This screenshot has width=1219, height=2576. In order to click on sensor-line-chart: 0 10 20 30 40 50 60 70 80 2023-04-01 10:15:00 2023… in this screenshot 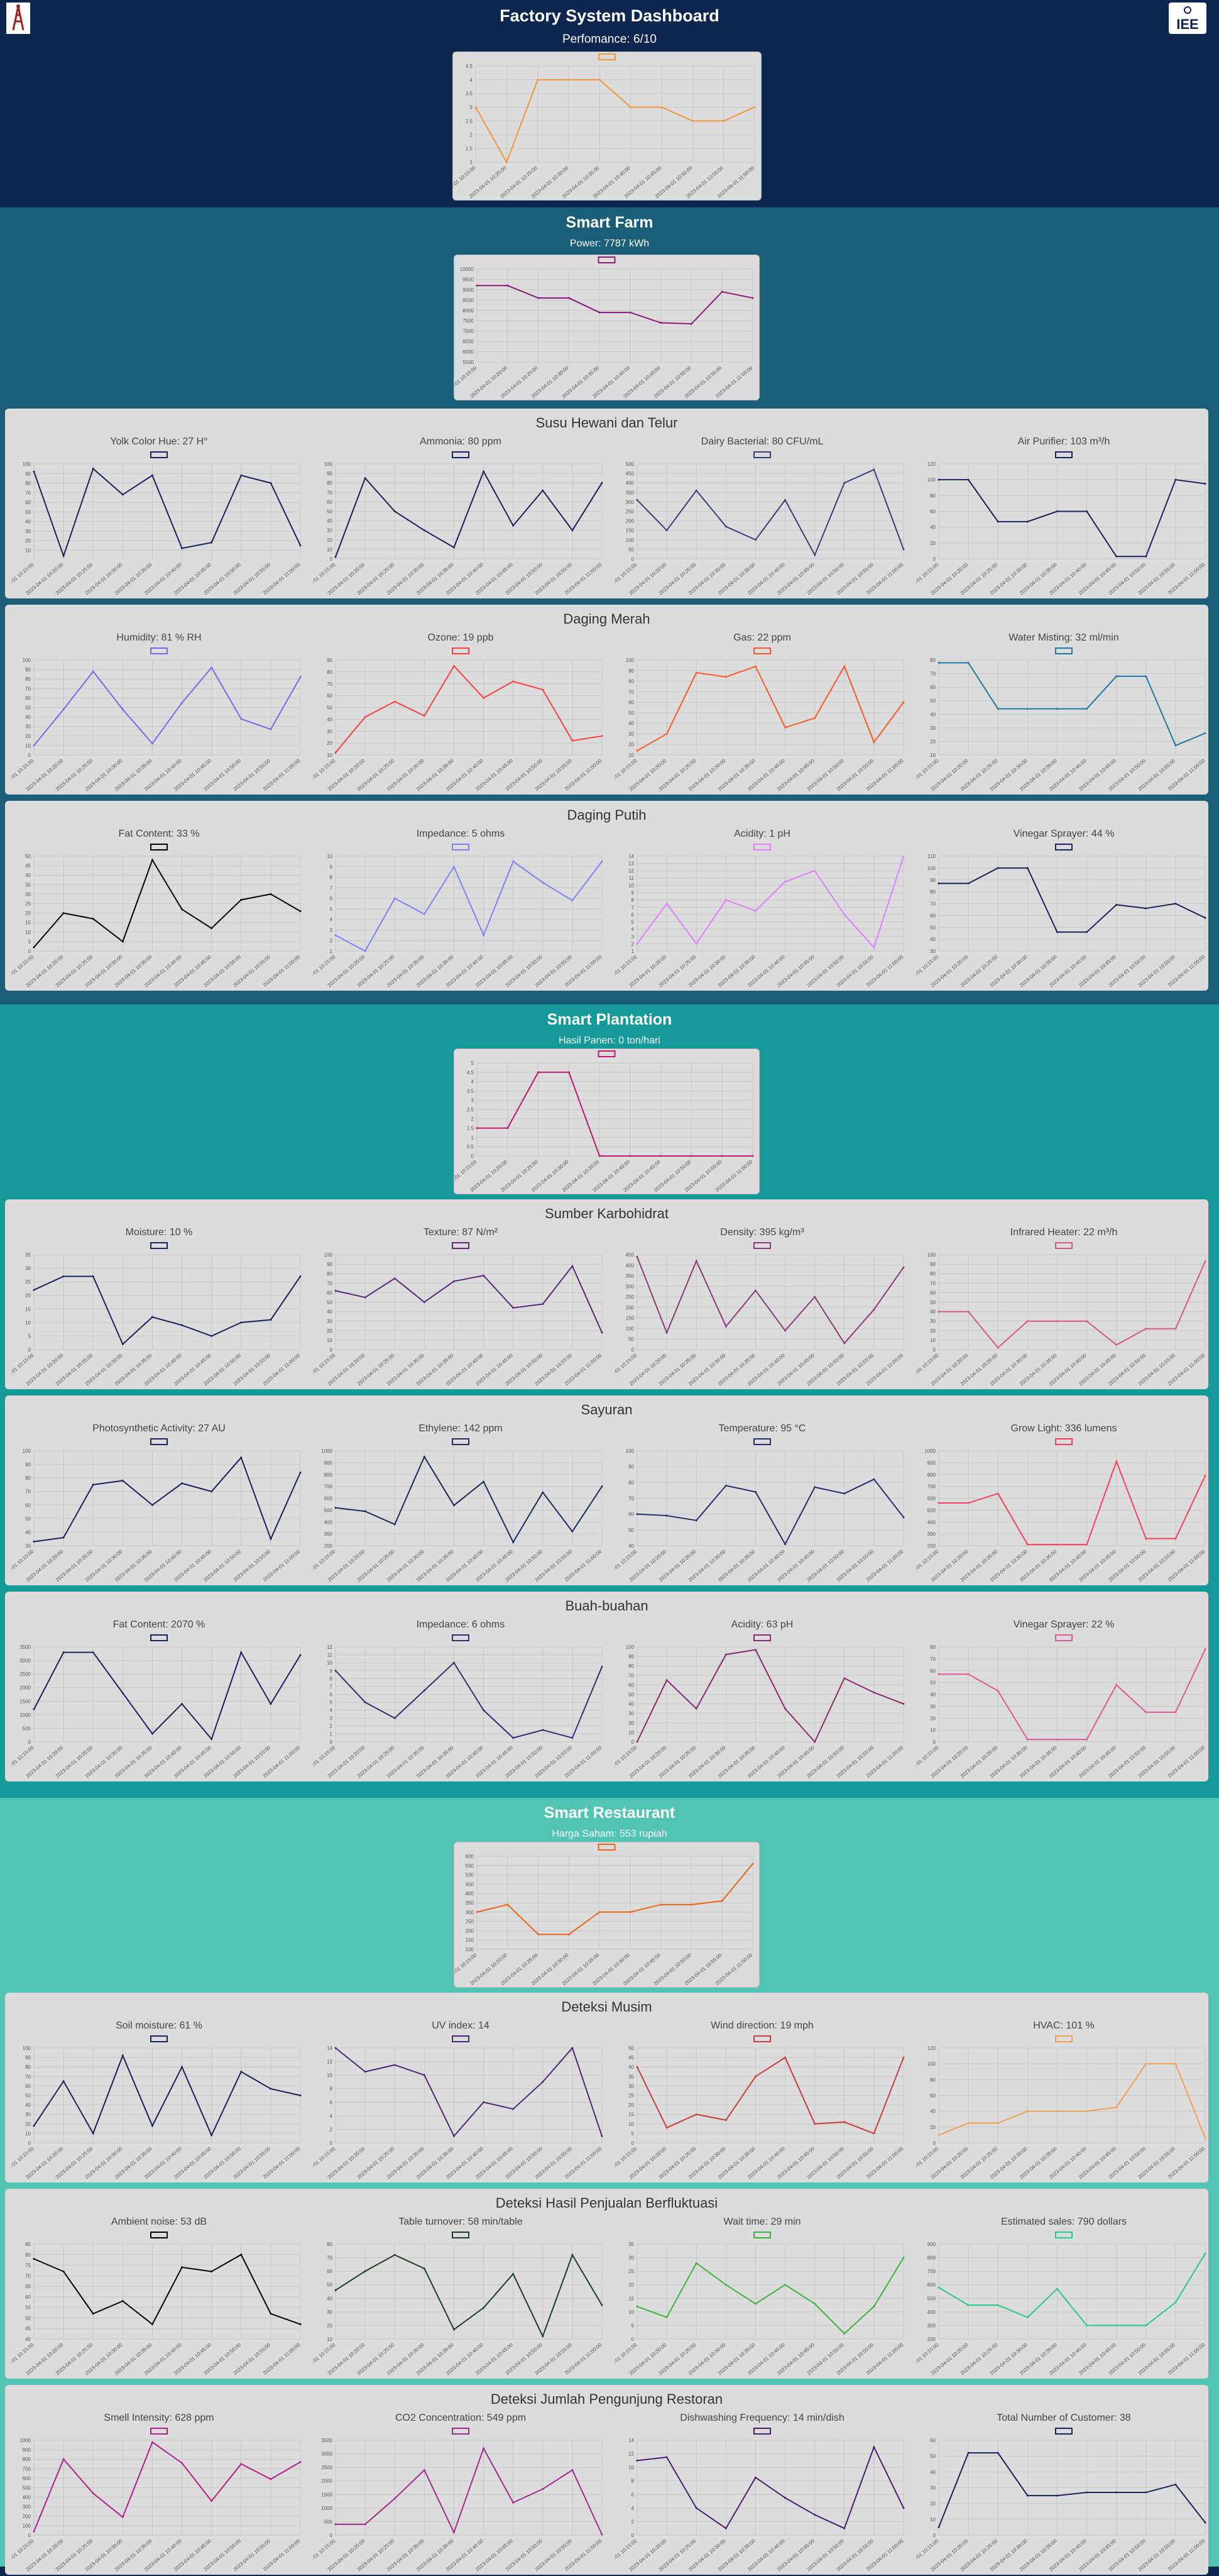, I will do `click(1055, 1706)`.